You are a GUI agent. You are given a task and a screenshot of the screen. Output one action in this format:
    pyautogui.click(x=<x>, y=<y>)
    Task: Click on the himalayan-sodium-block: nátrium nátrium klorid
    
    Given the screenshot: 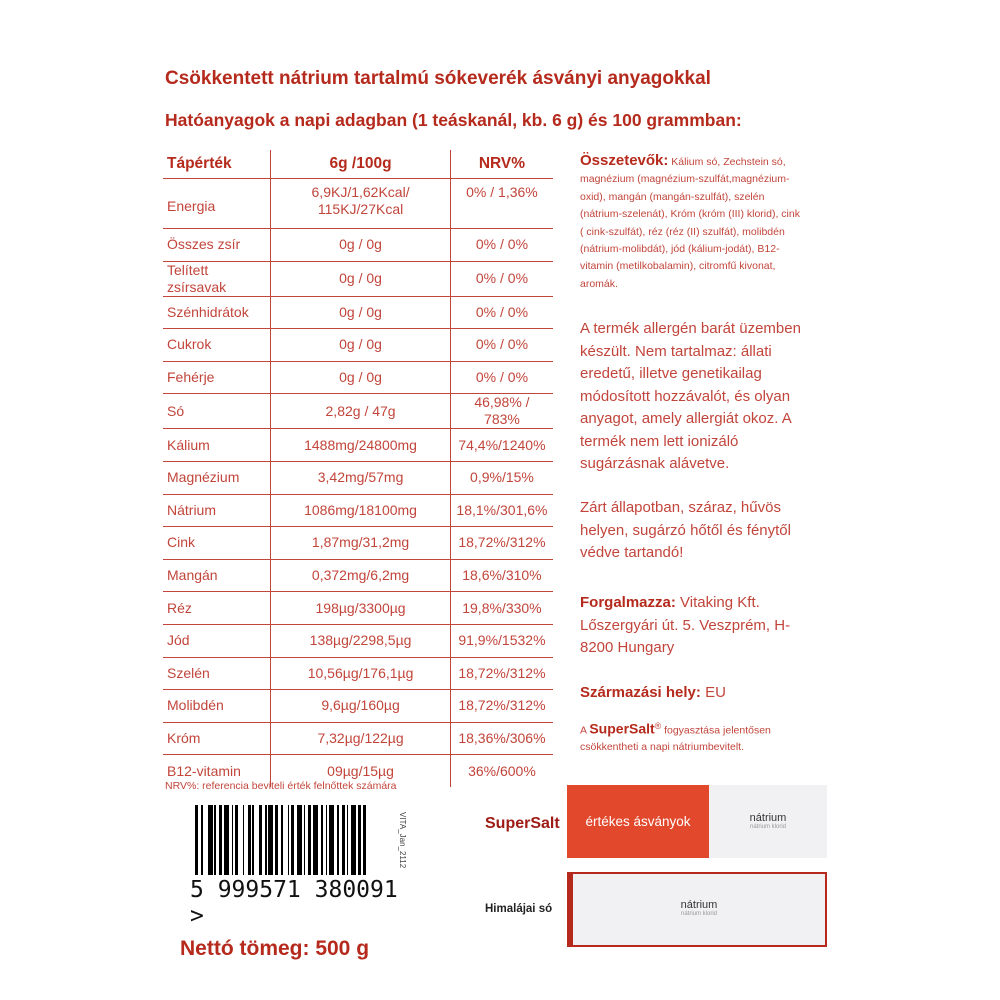 What is the action you would take?
    pyautogui.click(x=697, y=909)
    